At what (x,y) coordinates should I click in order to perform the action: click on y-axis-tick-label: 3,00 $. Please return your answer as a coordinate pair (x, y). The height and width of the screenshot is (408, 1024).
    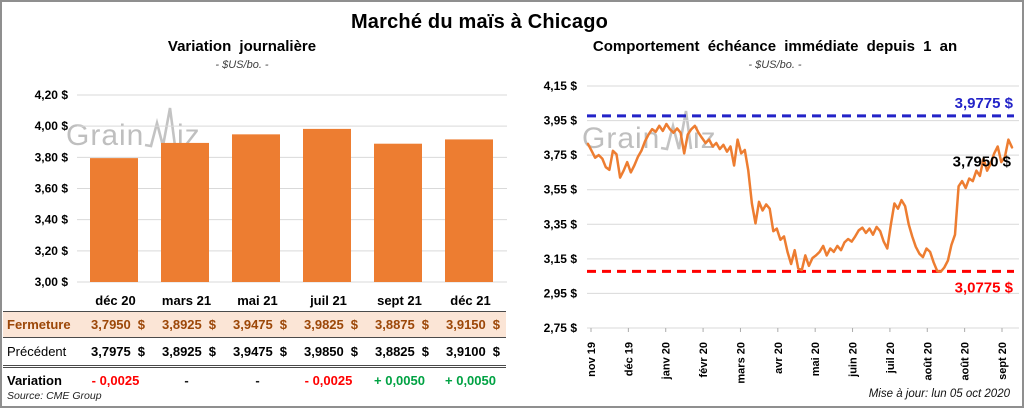
    Looking at the image, I should click on (52, 282).